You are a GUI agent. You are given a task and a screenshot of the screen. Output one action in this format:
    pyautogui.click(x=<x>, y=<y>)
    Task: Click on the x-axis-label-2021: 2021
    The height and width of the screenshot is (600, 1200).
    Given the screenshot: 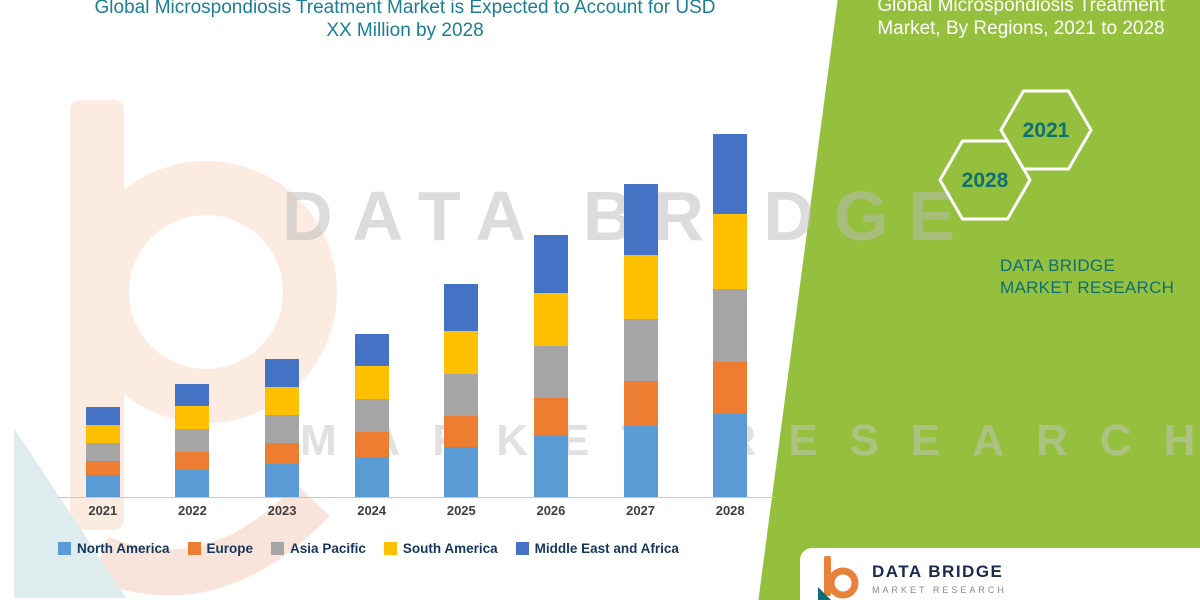 What is the action you would take?
    pyautogui.click(x=103, y=510)
    